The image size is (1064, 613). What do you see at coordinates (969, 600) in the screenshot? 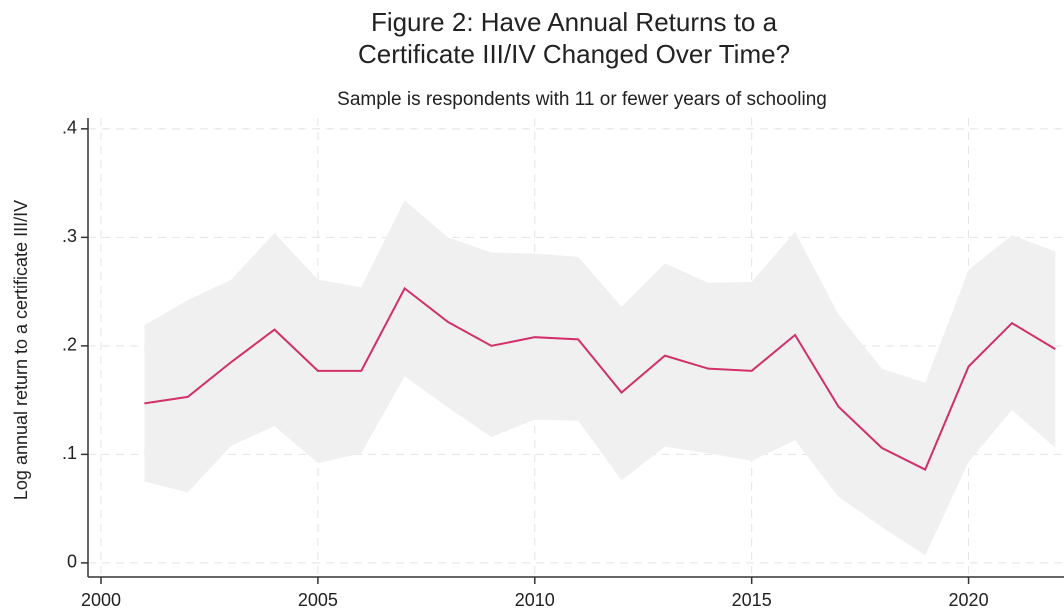
I see `x-tick-label: 2020` at bounding box center [969, 600].